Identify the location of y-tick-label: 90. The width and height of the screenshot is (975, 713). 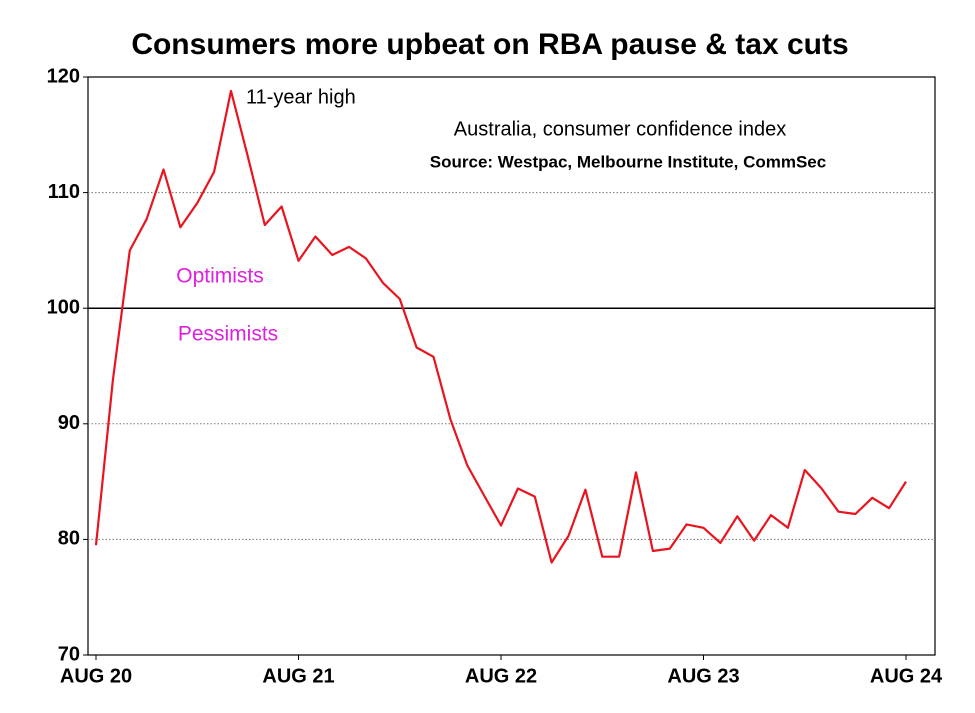
(69, 423).